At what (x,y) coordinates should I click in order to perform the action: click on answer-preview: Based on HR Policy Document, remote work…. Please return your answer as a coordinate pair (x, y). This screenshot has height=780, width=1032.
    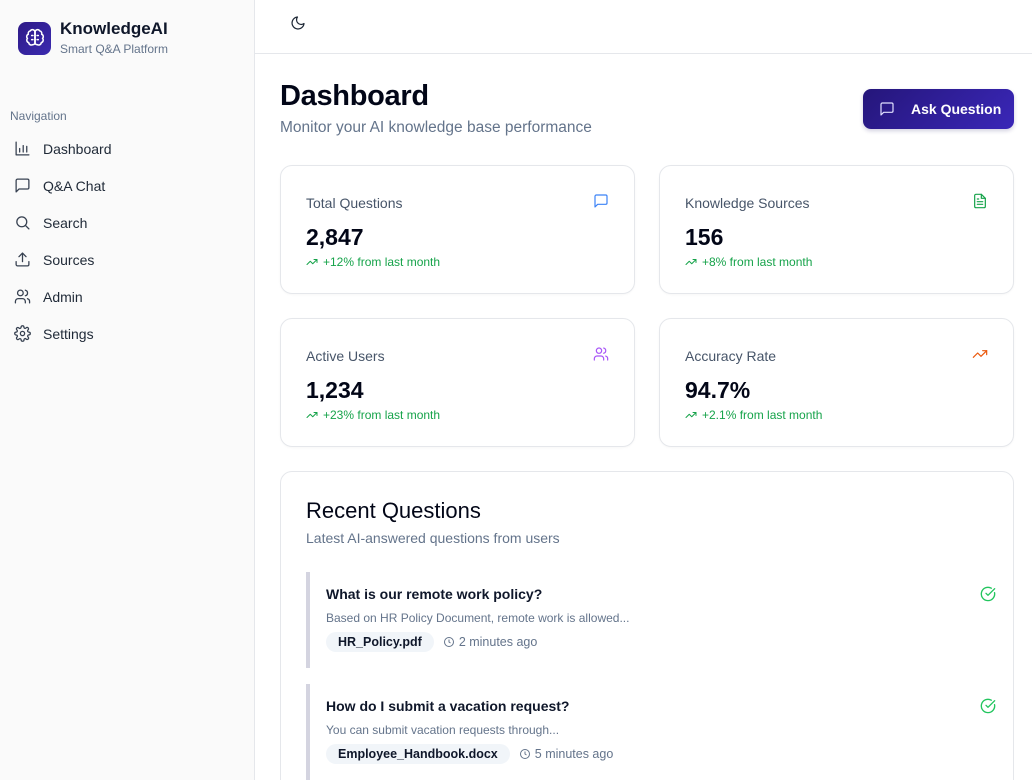
    Looking at the image, I should click on (478, 618).